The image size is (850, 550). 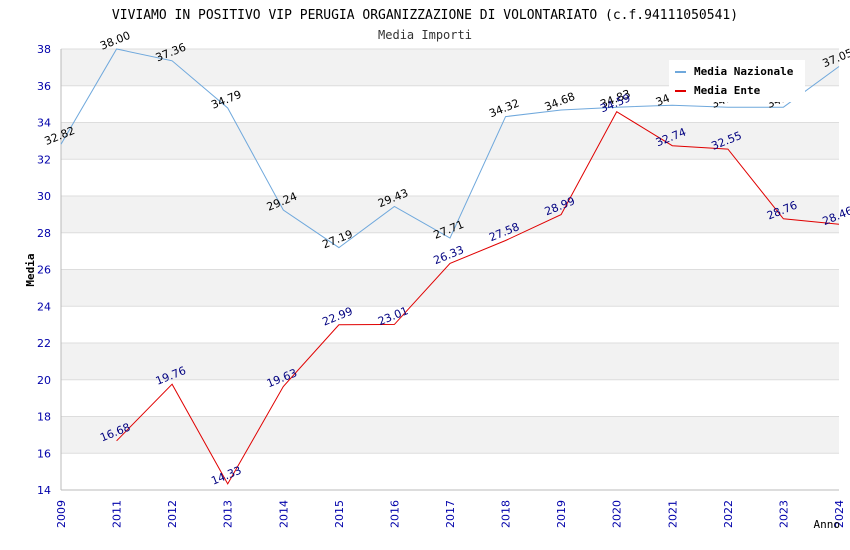 What do you see at coordinates (561, 514) in the screenshot?
I see `x-tick-label: 2019` at bounding box center [561, 514].